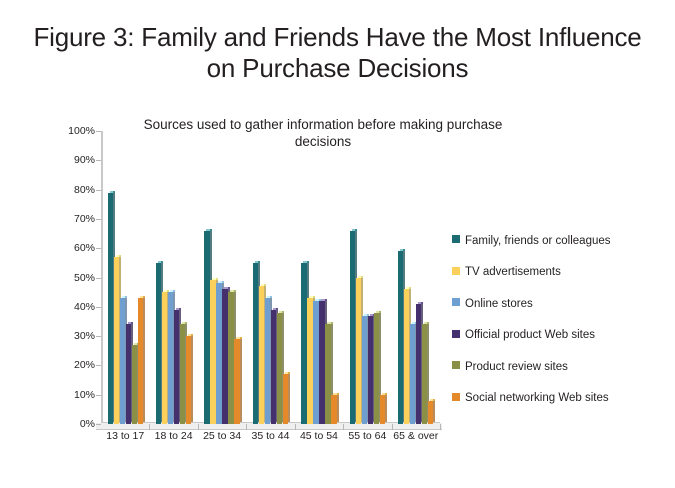 The image size is (675, 488). Describe the element at coordinates (318, 436) in the screenshot. I see `x-axis-tick-label: 45 to 54` at that location.